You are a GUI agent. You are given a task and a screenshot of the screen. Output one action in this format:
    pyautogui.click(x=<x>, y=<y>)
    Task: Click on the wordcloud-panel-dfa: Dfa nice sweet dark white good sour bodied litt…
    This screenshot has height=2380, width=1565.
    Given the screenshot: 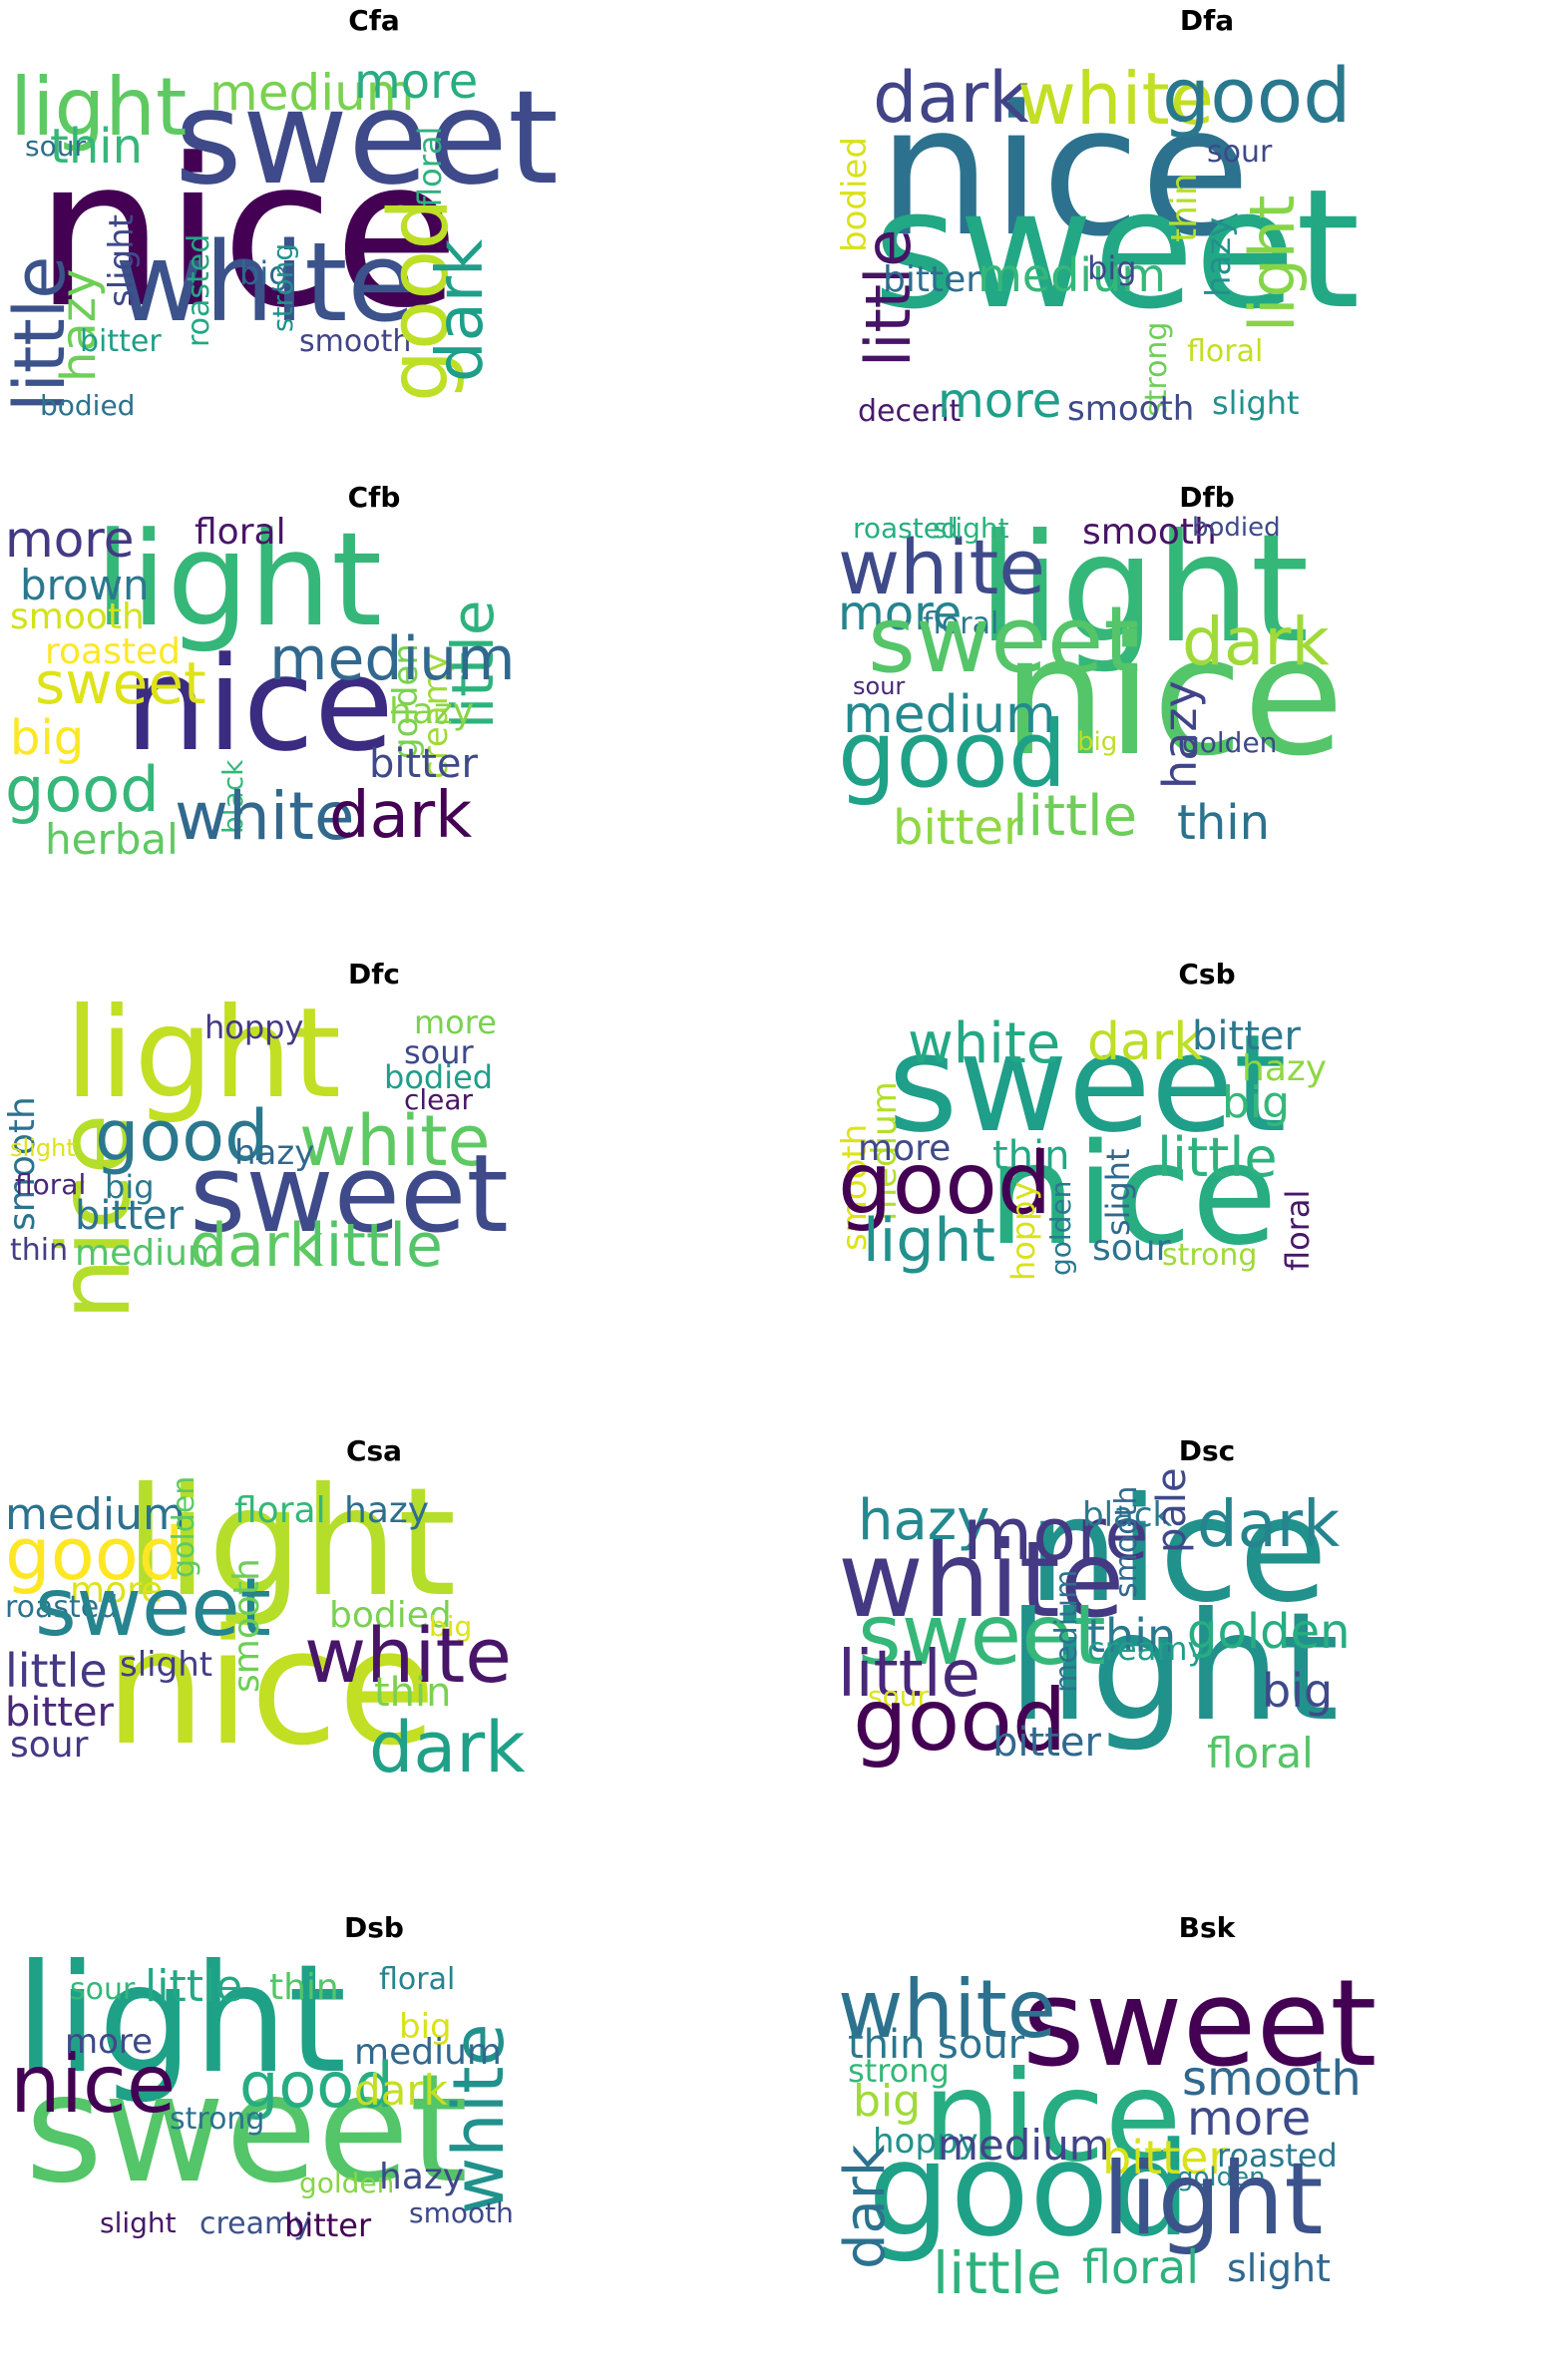 What is the action you would take?
    pyautogui.click(x=1200, y=239)
    